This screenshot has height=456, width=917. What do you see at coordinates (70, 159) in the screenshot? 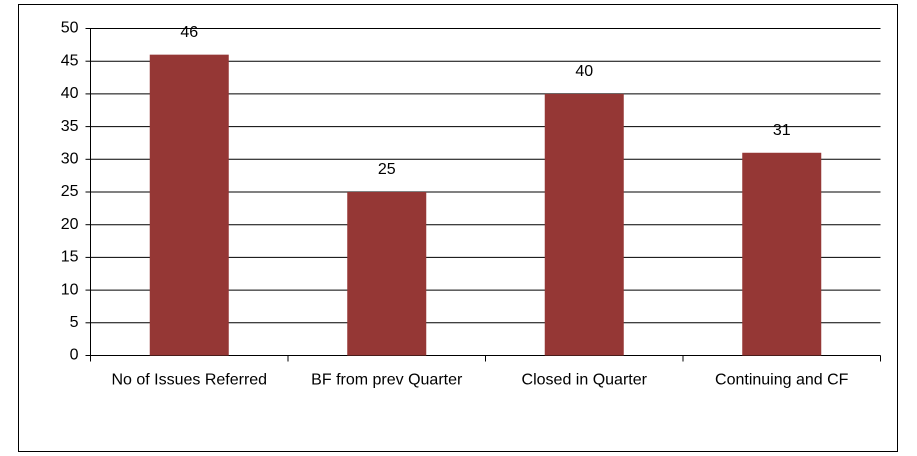
I see `y-tick-label: 30` at bounding box center [70, 159].